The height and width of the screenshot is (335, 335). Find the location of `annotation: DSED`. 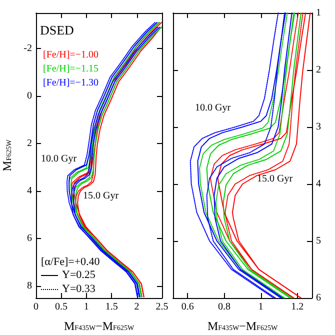

annotation: DSED is located at coordinates (57, 30).